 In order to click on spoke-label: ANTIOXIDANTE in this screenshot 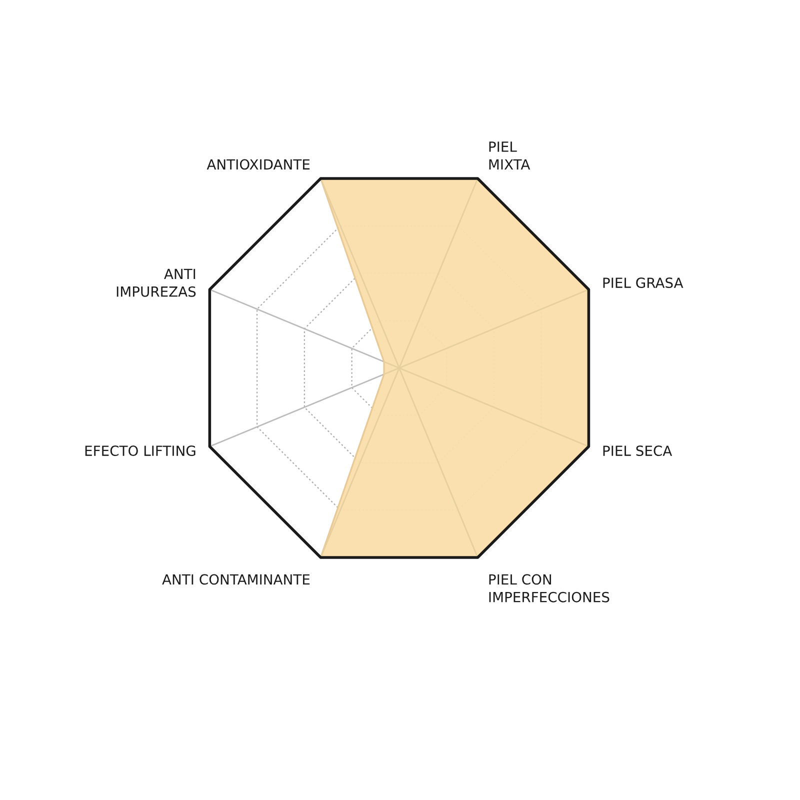, I will do `click(258, 164)`.